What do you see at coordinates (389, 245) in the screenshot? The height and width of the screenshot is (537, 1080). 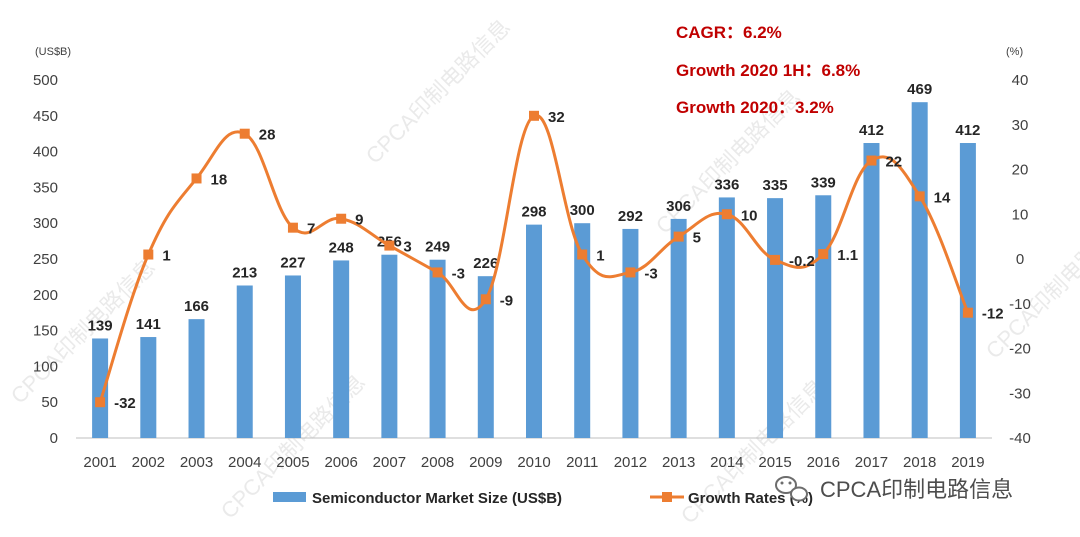 I see `growth-marker-2007` at bounding box center [389, 245].